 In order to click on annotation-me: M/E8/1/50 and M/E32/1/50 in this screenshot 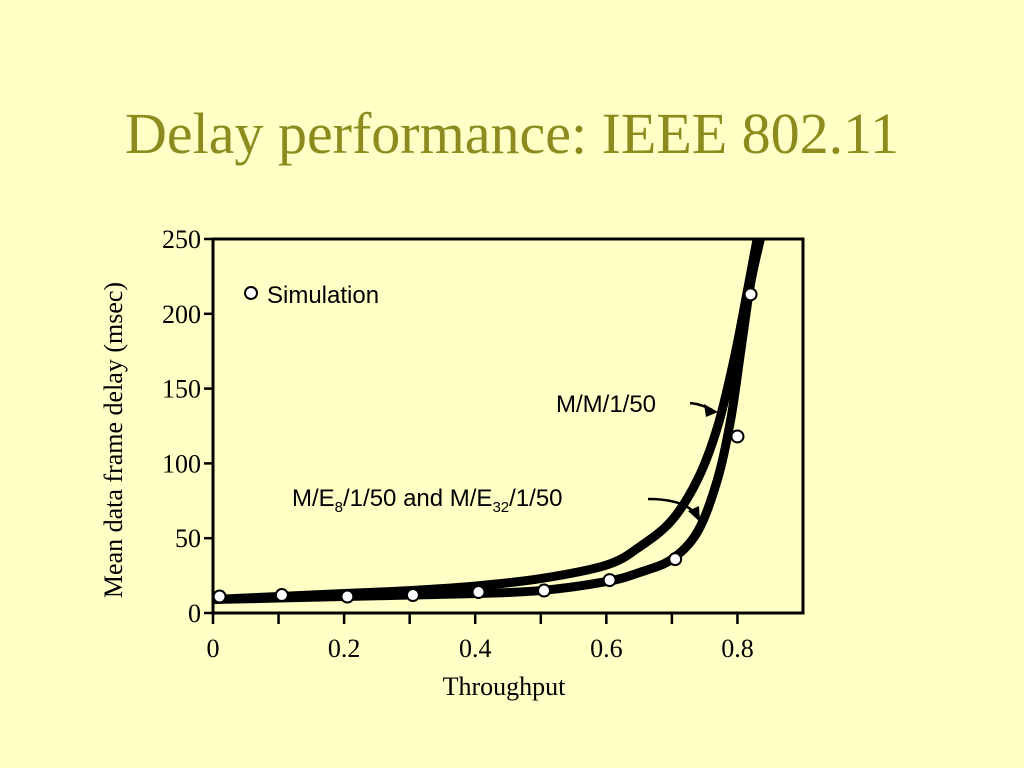, I will do `click(427, 500)`.